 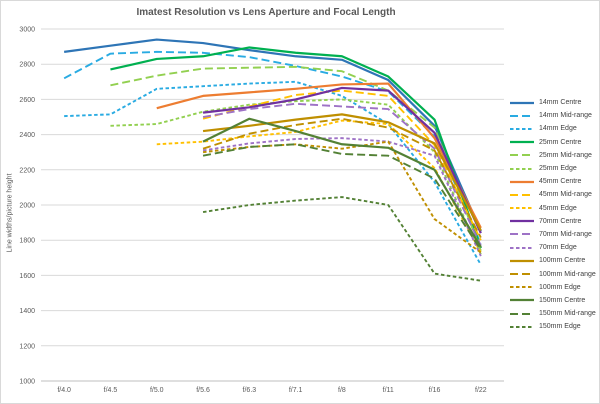 I want to click on x-tick-label: f/16, so click(x=435, y=390).